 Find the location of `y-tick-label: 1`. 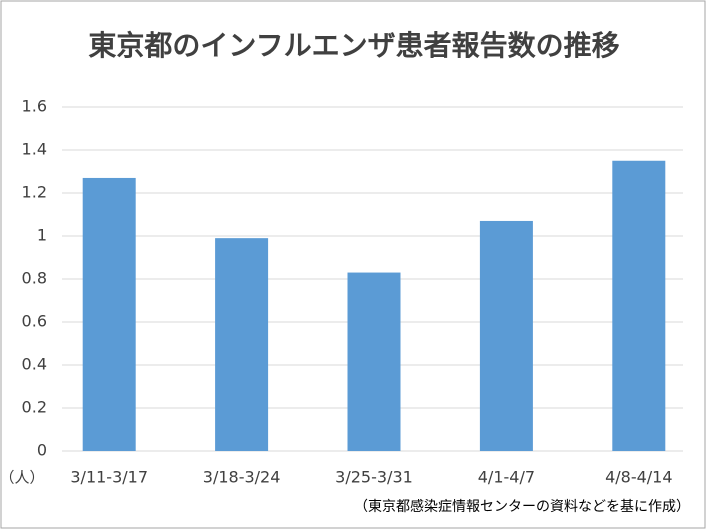

y-tick-label: 1 is located at coordinates (42, 235).